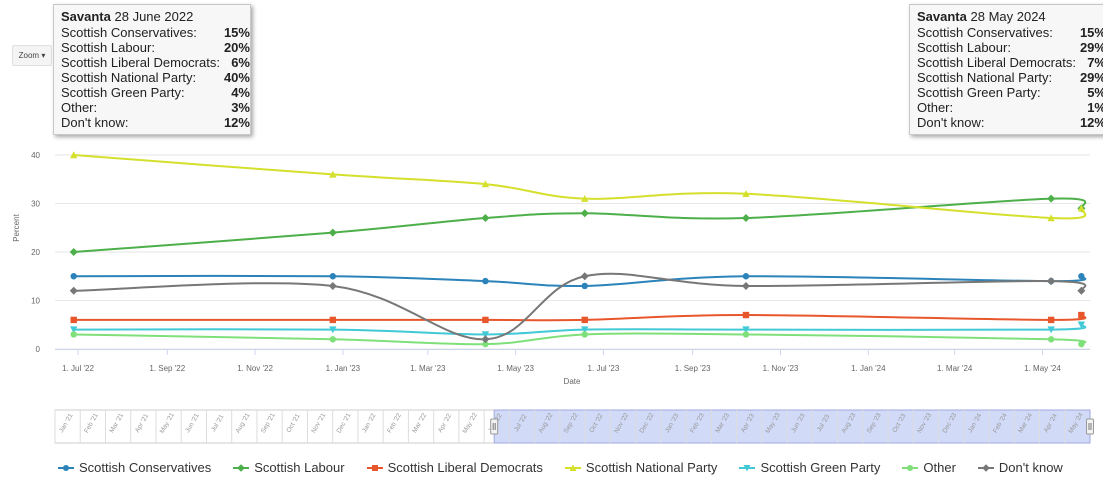 Image resolution: width=1103 pixels, height=486 pixels. What do you see at coordinates (935, 107) in the screenshot?
I see `tooltip-row-name: Other:` at bounding box center [935, 107].